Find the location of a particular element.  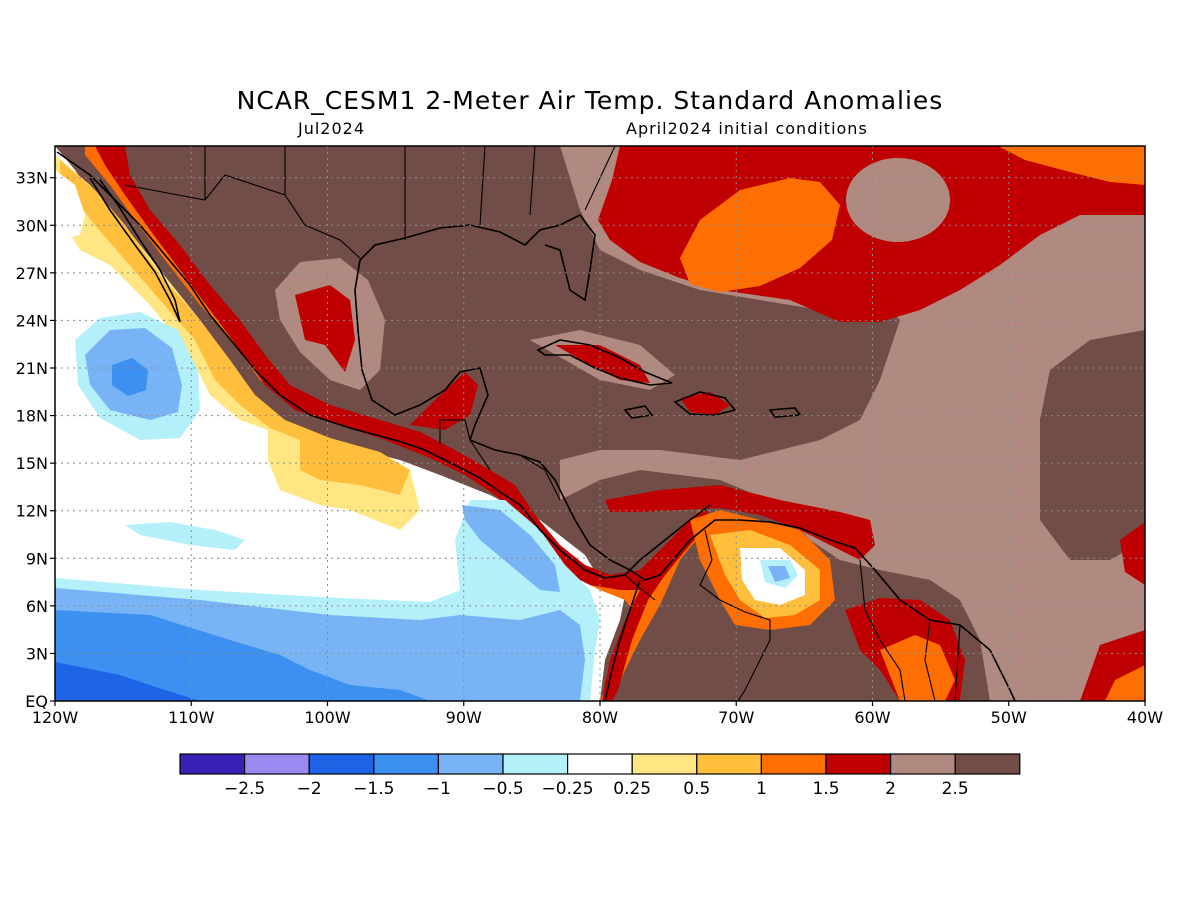

lat-axis: EQ 3N 6N 9N 12N 15N 18N 21N 24N 27N 30N 33N is located at coordinates (35, 440).